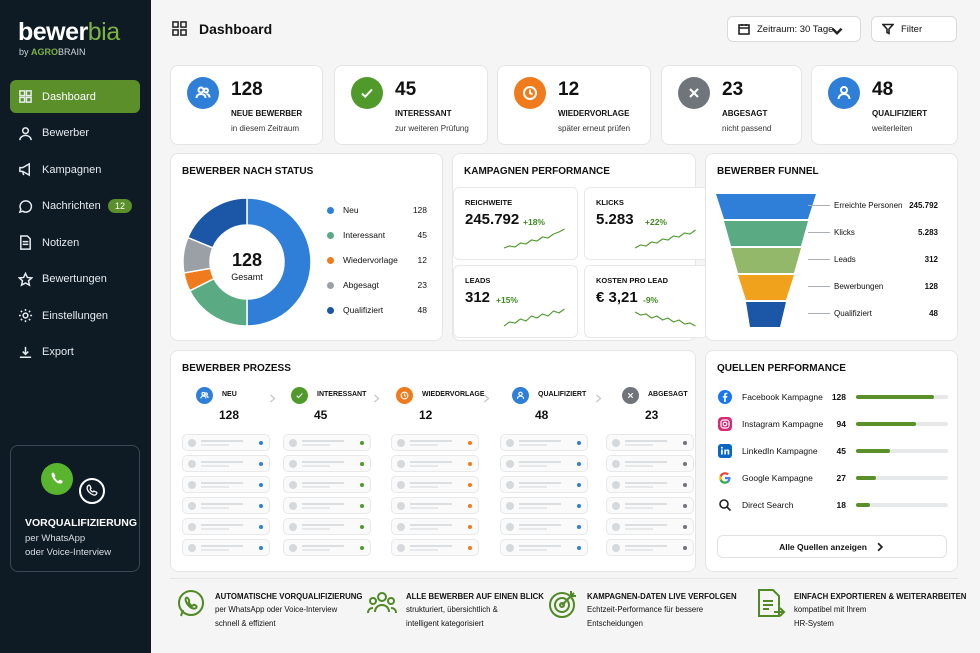 The image size is (980, 653). What do you see at coordinates (927, 232) in the screenshot?
I see `funnel-value: 5.283` at bounding box center [927, 232].